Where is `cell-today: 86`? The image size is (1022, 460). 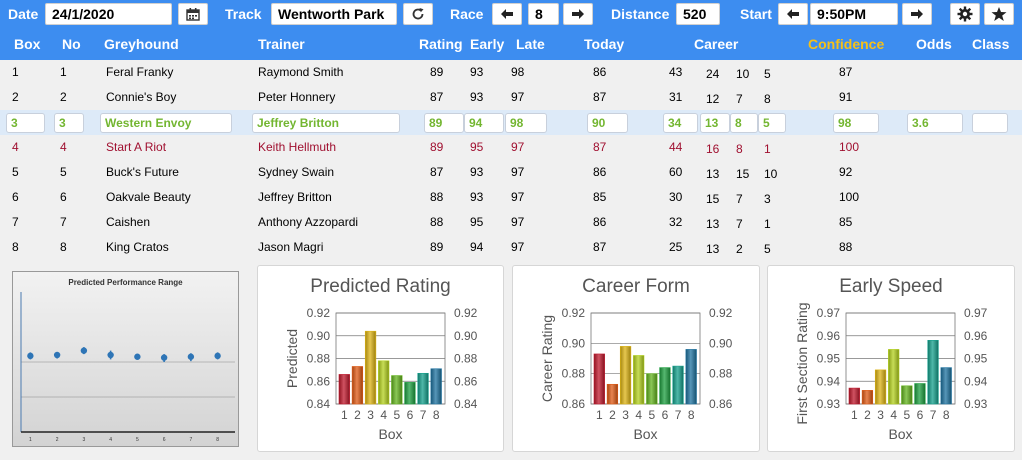 cell-today: 86 is located at coordinates (600, 72).